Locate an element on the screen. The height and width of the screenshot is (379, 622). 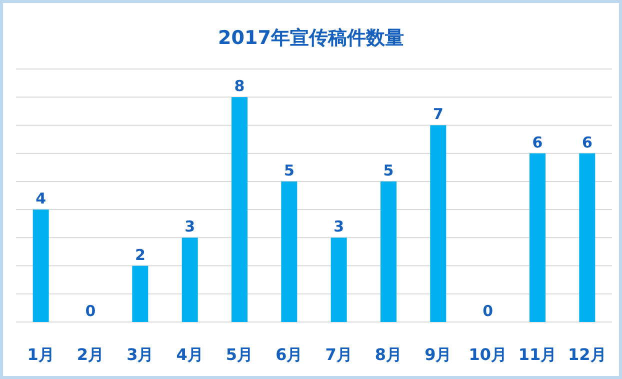
x-tick-label: 12月 is located at coordinates (587, 354).